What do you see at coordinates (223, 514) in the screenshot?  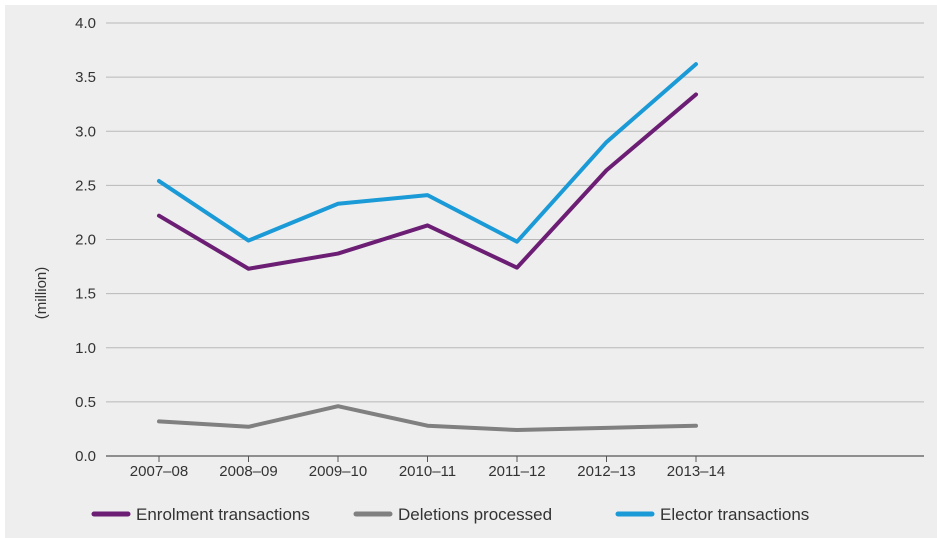 I see `legend-label-enrolment-transactions: Enrolment transactions` at bounding box center [223, 514].